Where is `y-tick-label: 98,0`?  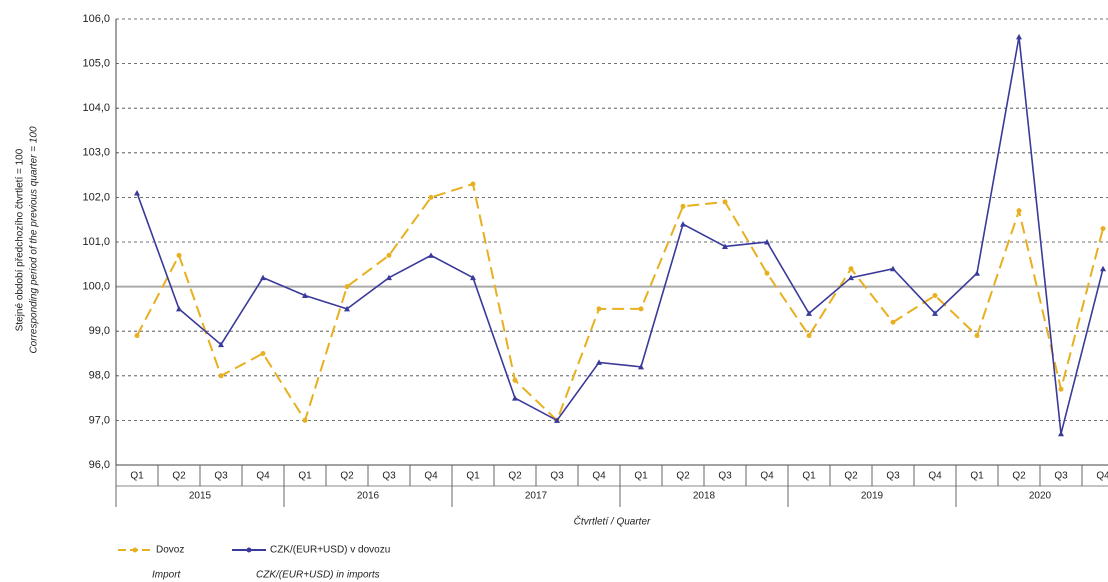 y-tick-label: 98,0 is located at coordinates (99, 376).